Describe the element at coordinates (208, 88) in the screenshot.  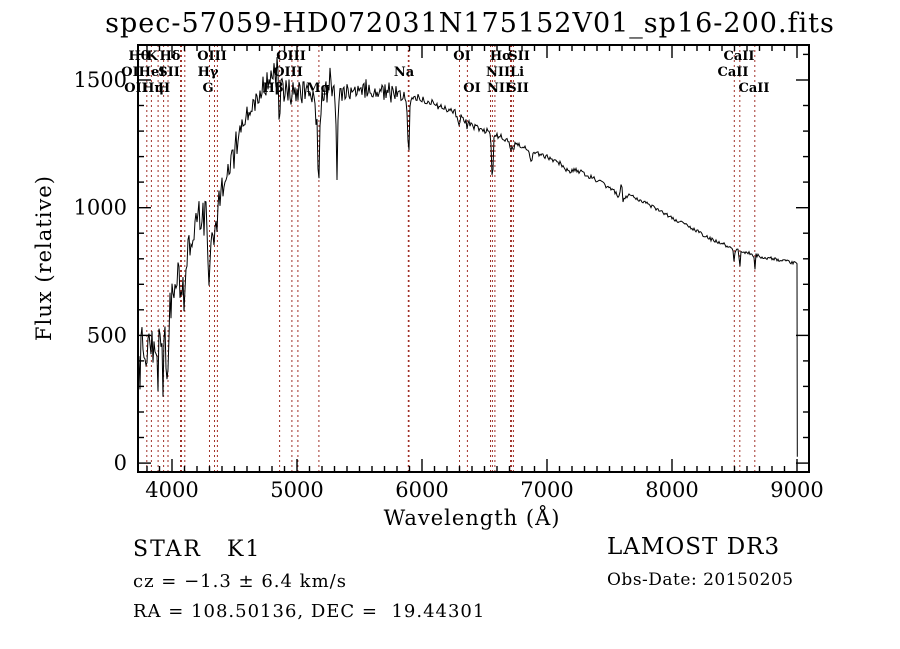
I see `spectral-line-label: G` at that location.